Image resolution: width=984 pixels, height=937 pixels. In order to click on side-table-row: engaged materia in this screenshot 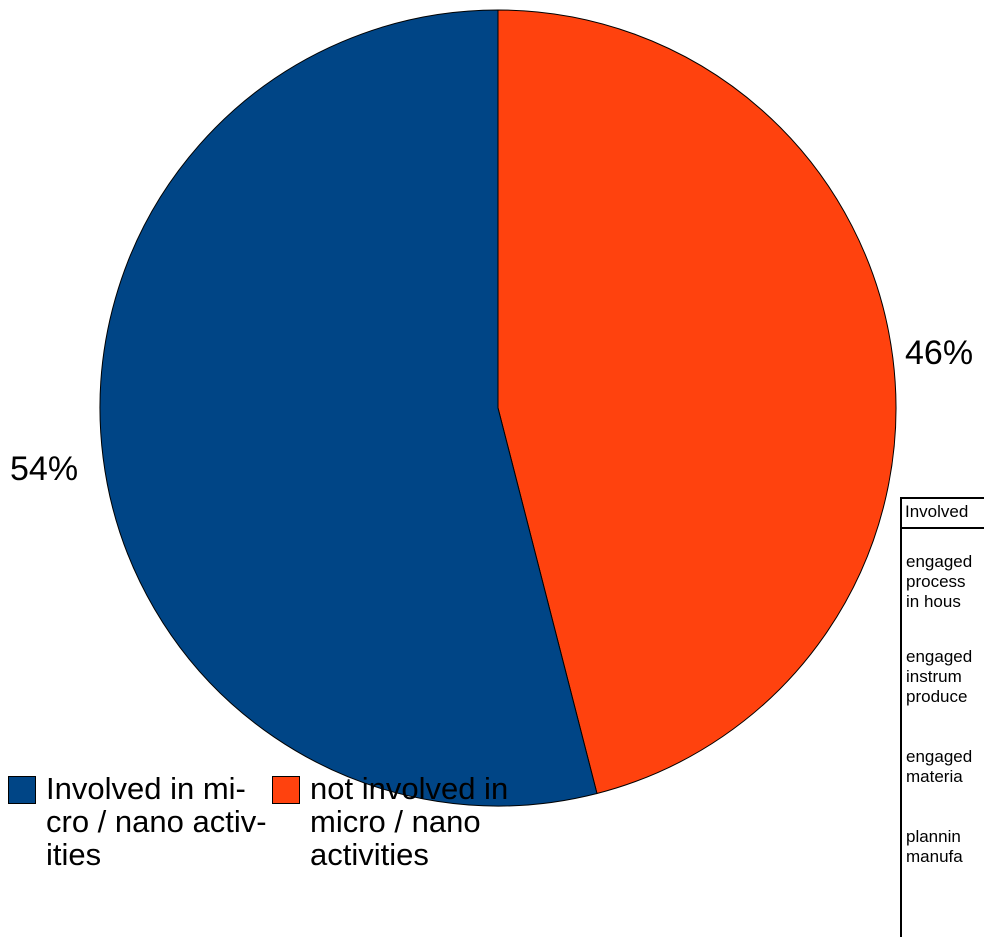, I will do `click(939, 766)`.